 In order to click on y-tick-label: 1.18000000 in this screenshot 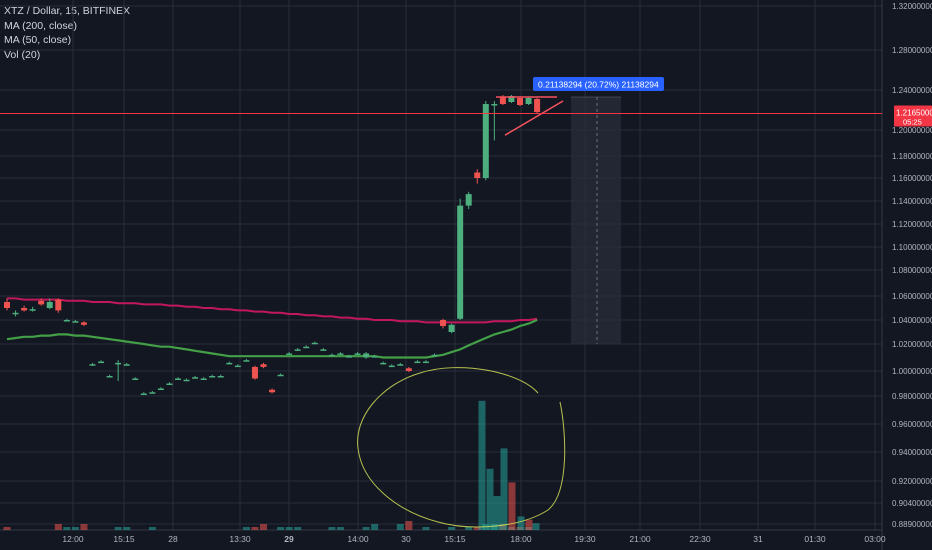, I will do `click(912, 156)`.